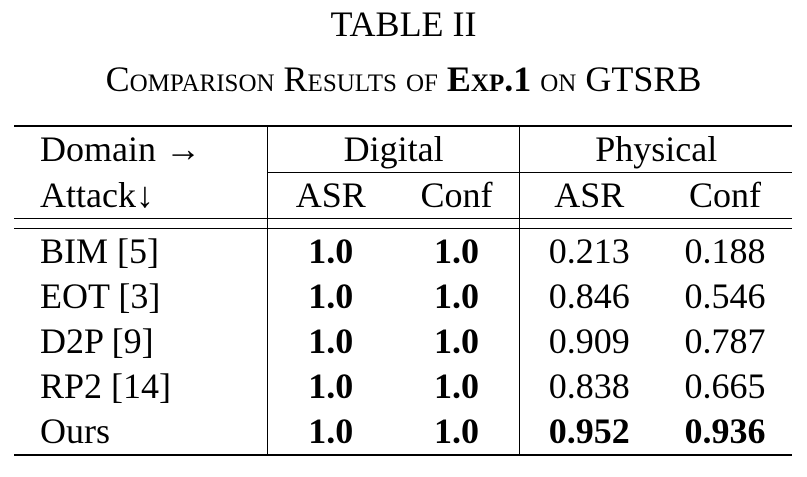  What do you see at coordinates (141, 432) in the screenshot?
I see `method-cell: Ours` at bounding box center [141, 432].